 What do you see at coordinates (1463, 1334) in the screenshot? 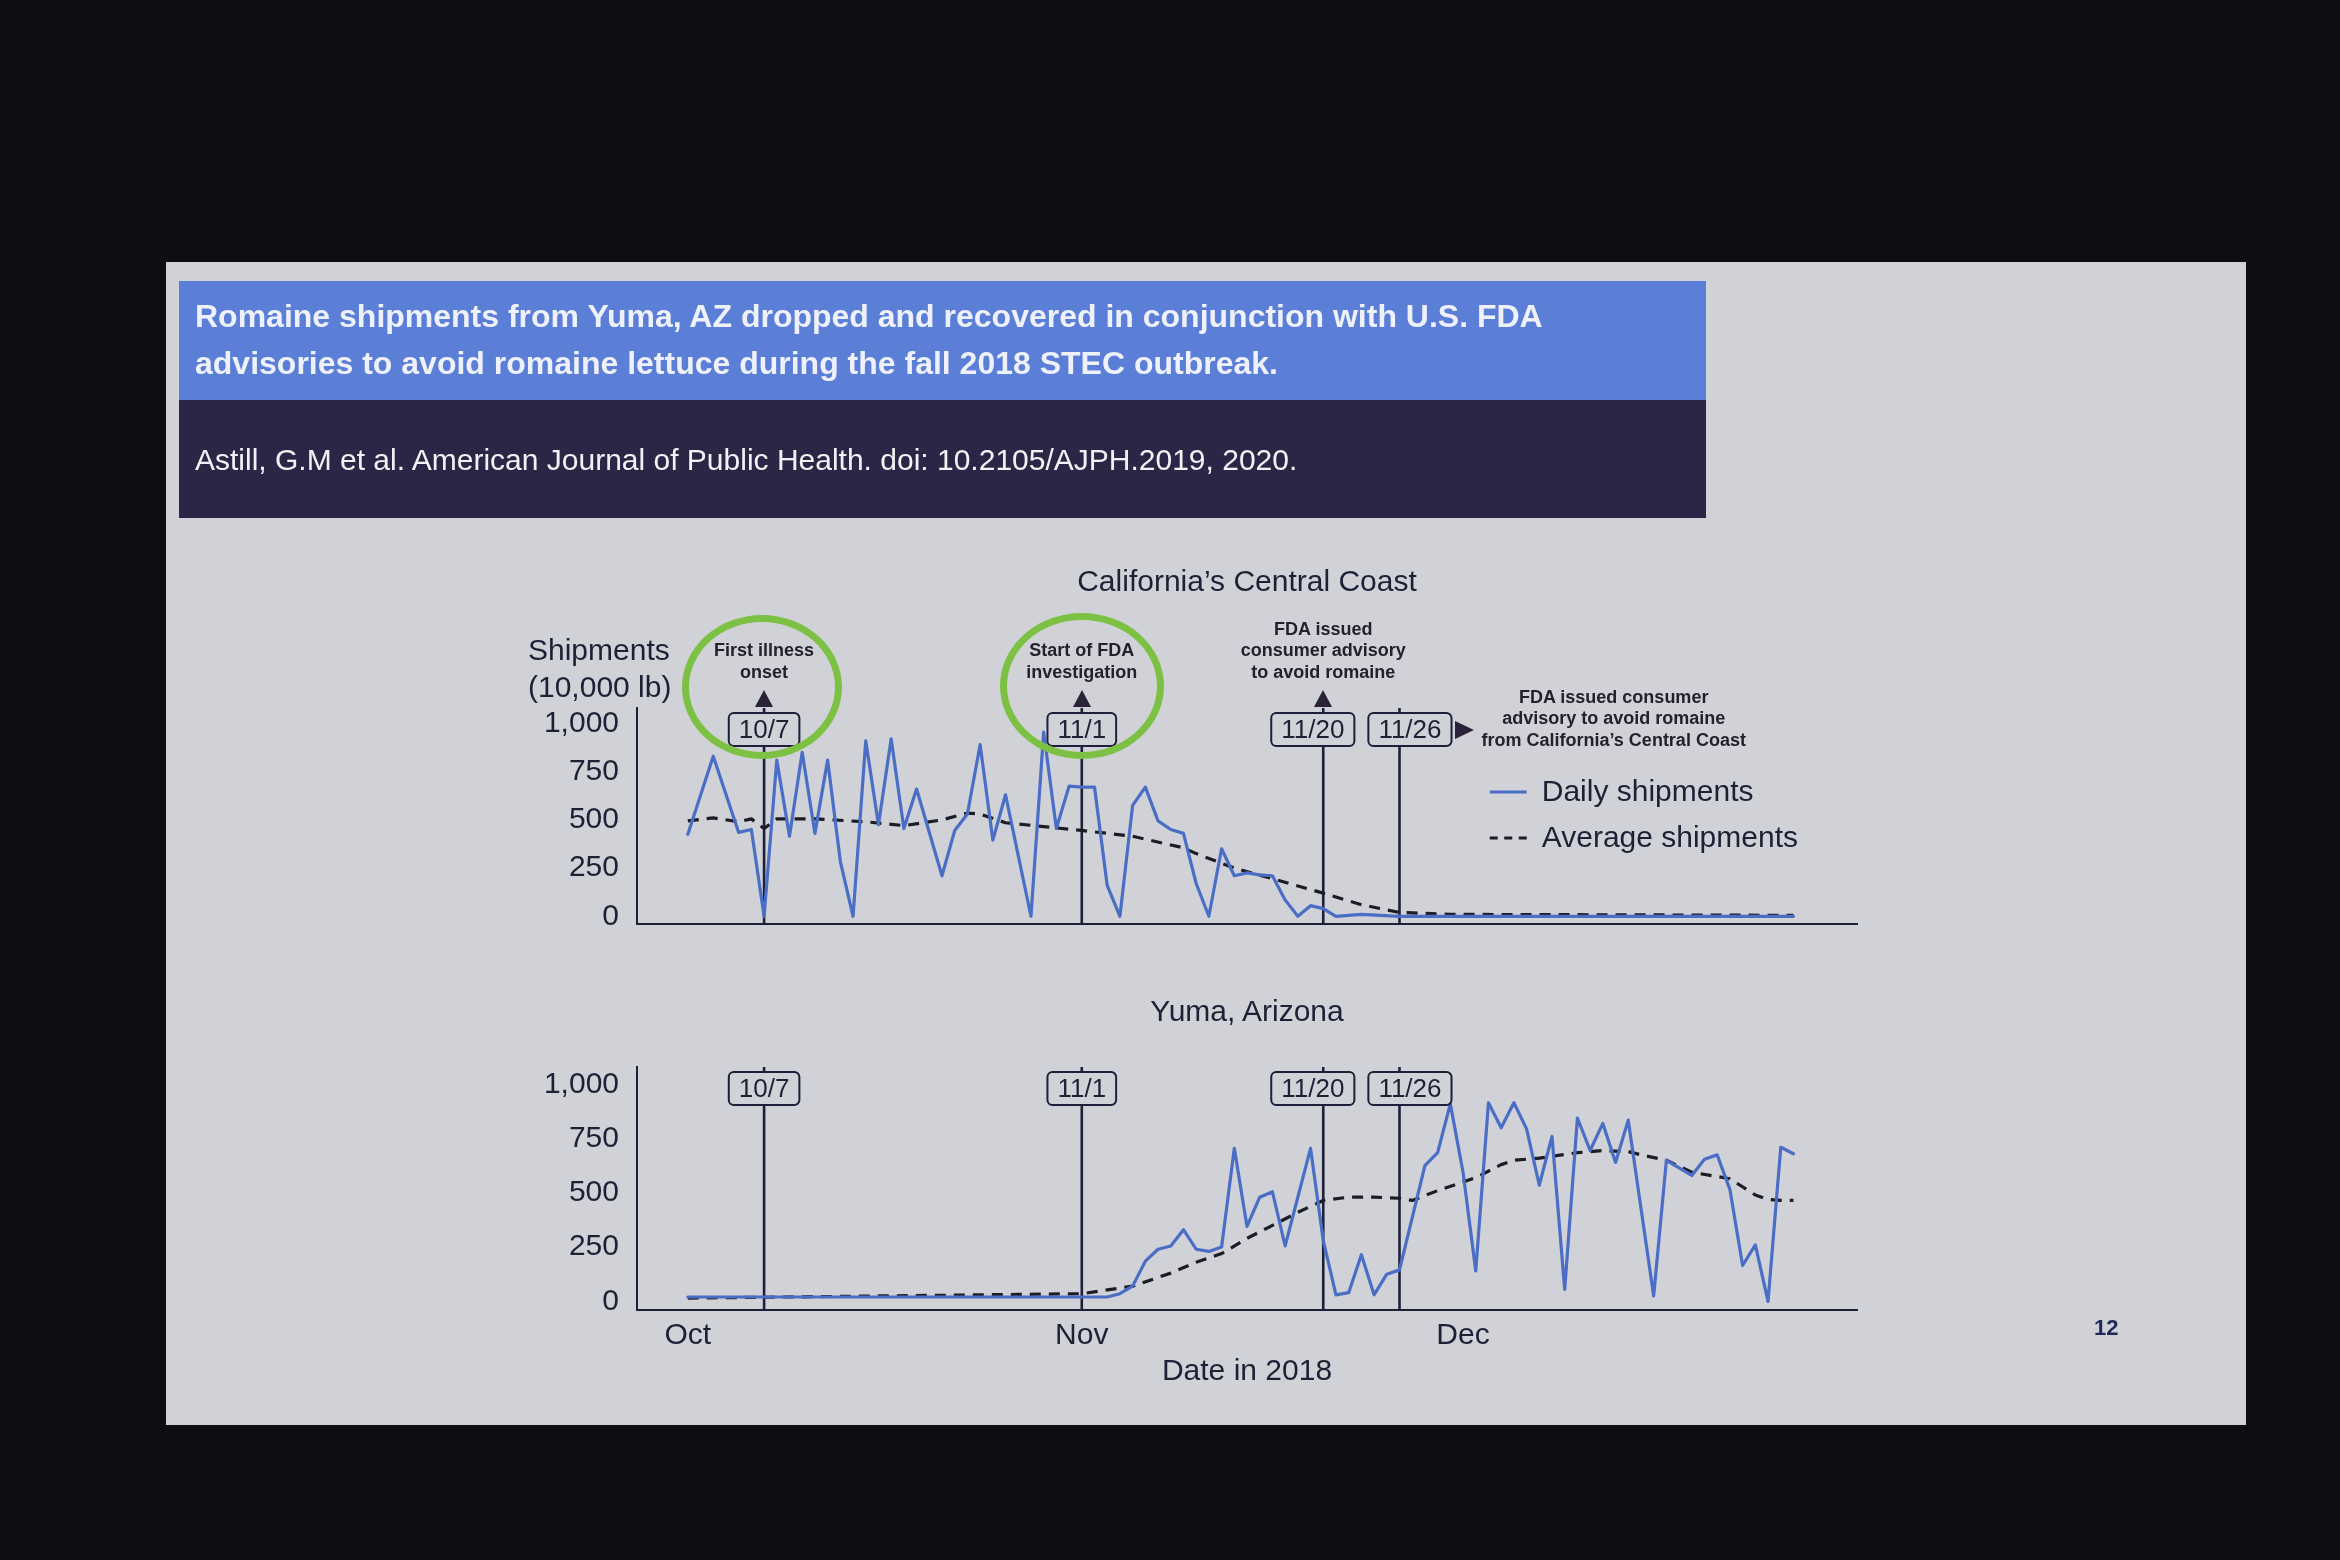
I see `x-tick-label: Dec` at bounding box center [1463, 1334].